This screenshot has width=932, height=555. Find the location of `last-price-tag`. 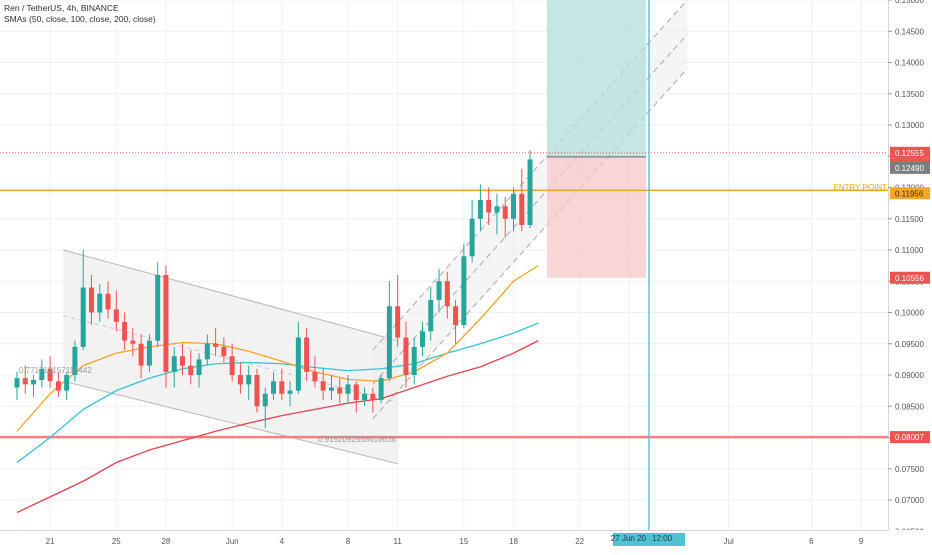

last-price-tag is located at coordinates (910, 152).